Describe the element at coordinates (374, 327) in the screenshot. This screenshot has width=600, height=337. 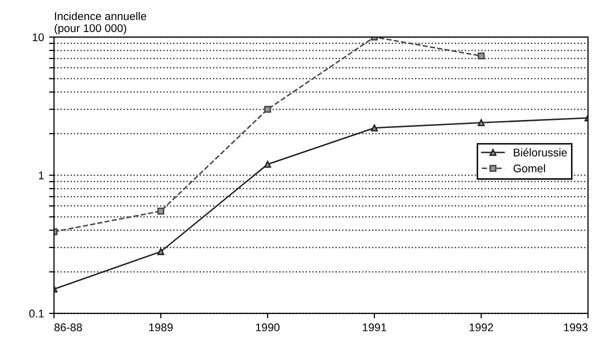
I see `x-tick-label: 1991` at that location.